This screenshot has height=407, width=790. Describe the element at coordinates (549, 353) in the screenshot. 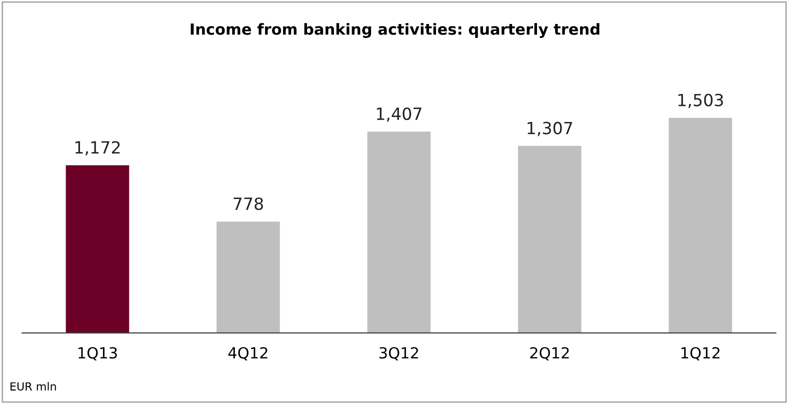

I see `x-tick-label: 2Q12` at that location.